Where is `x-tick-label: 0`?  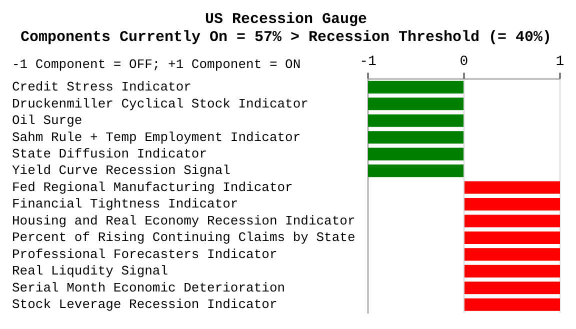 x-tick-label: 0 is located at coordinates (464, 62).